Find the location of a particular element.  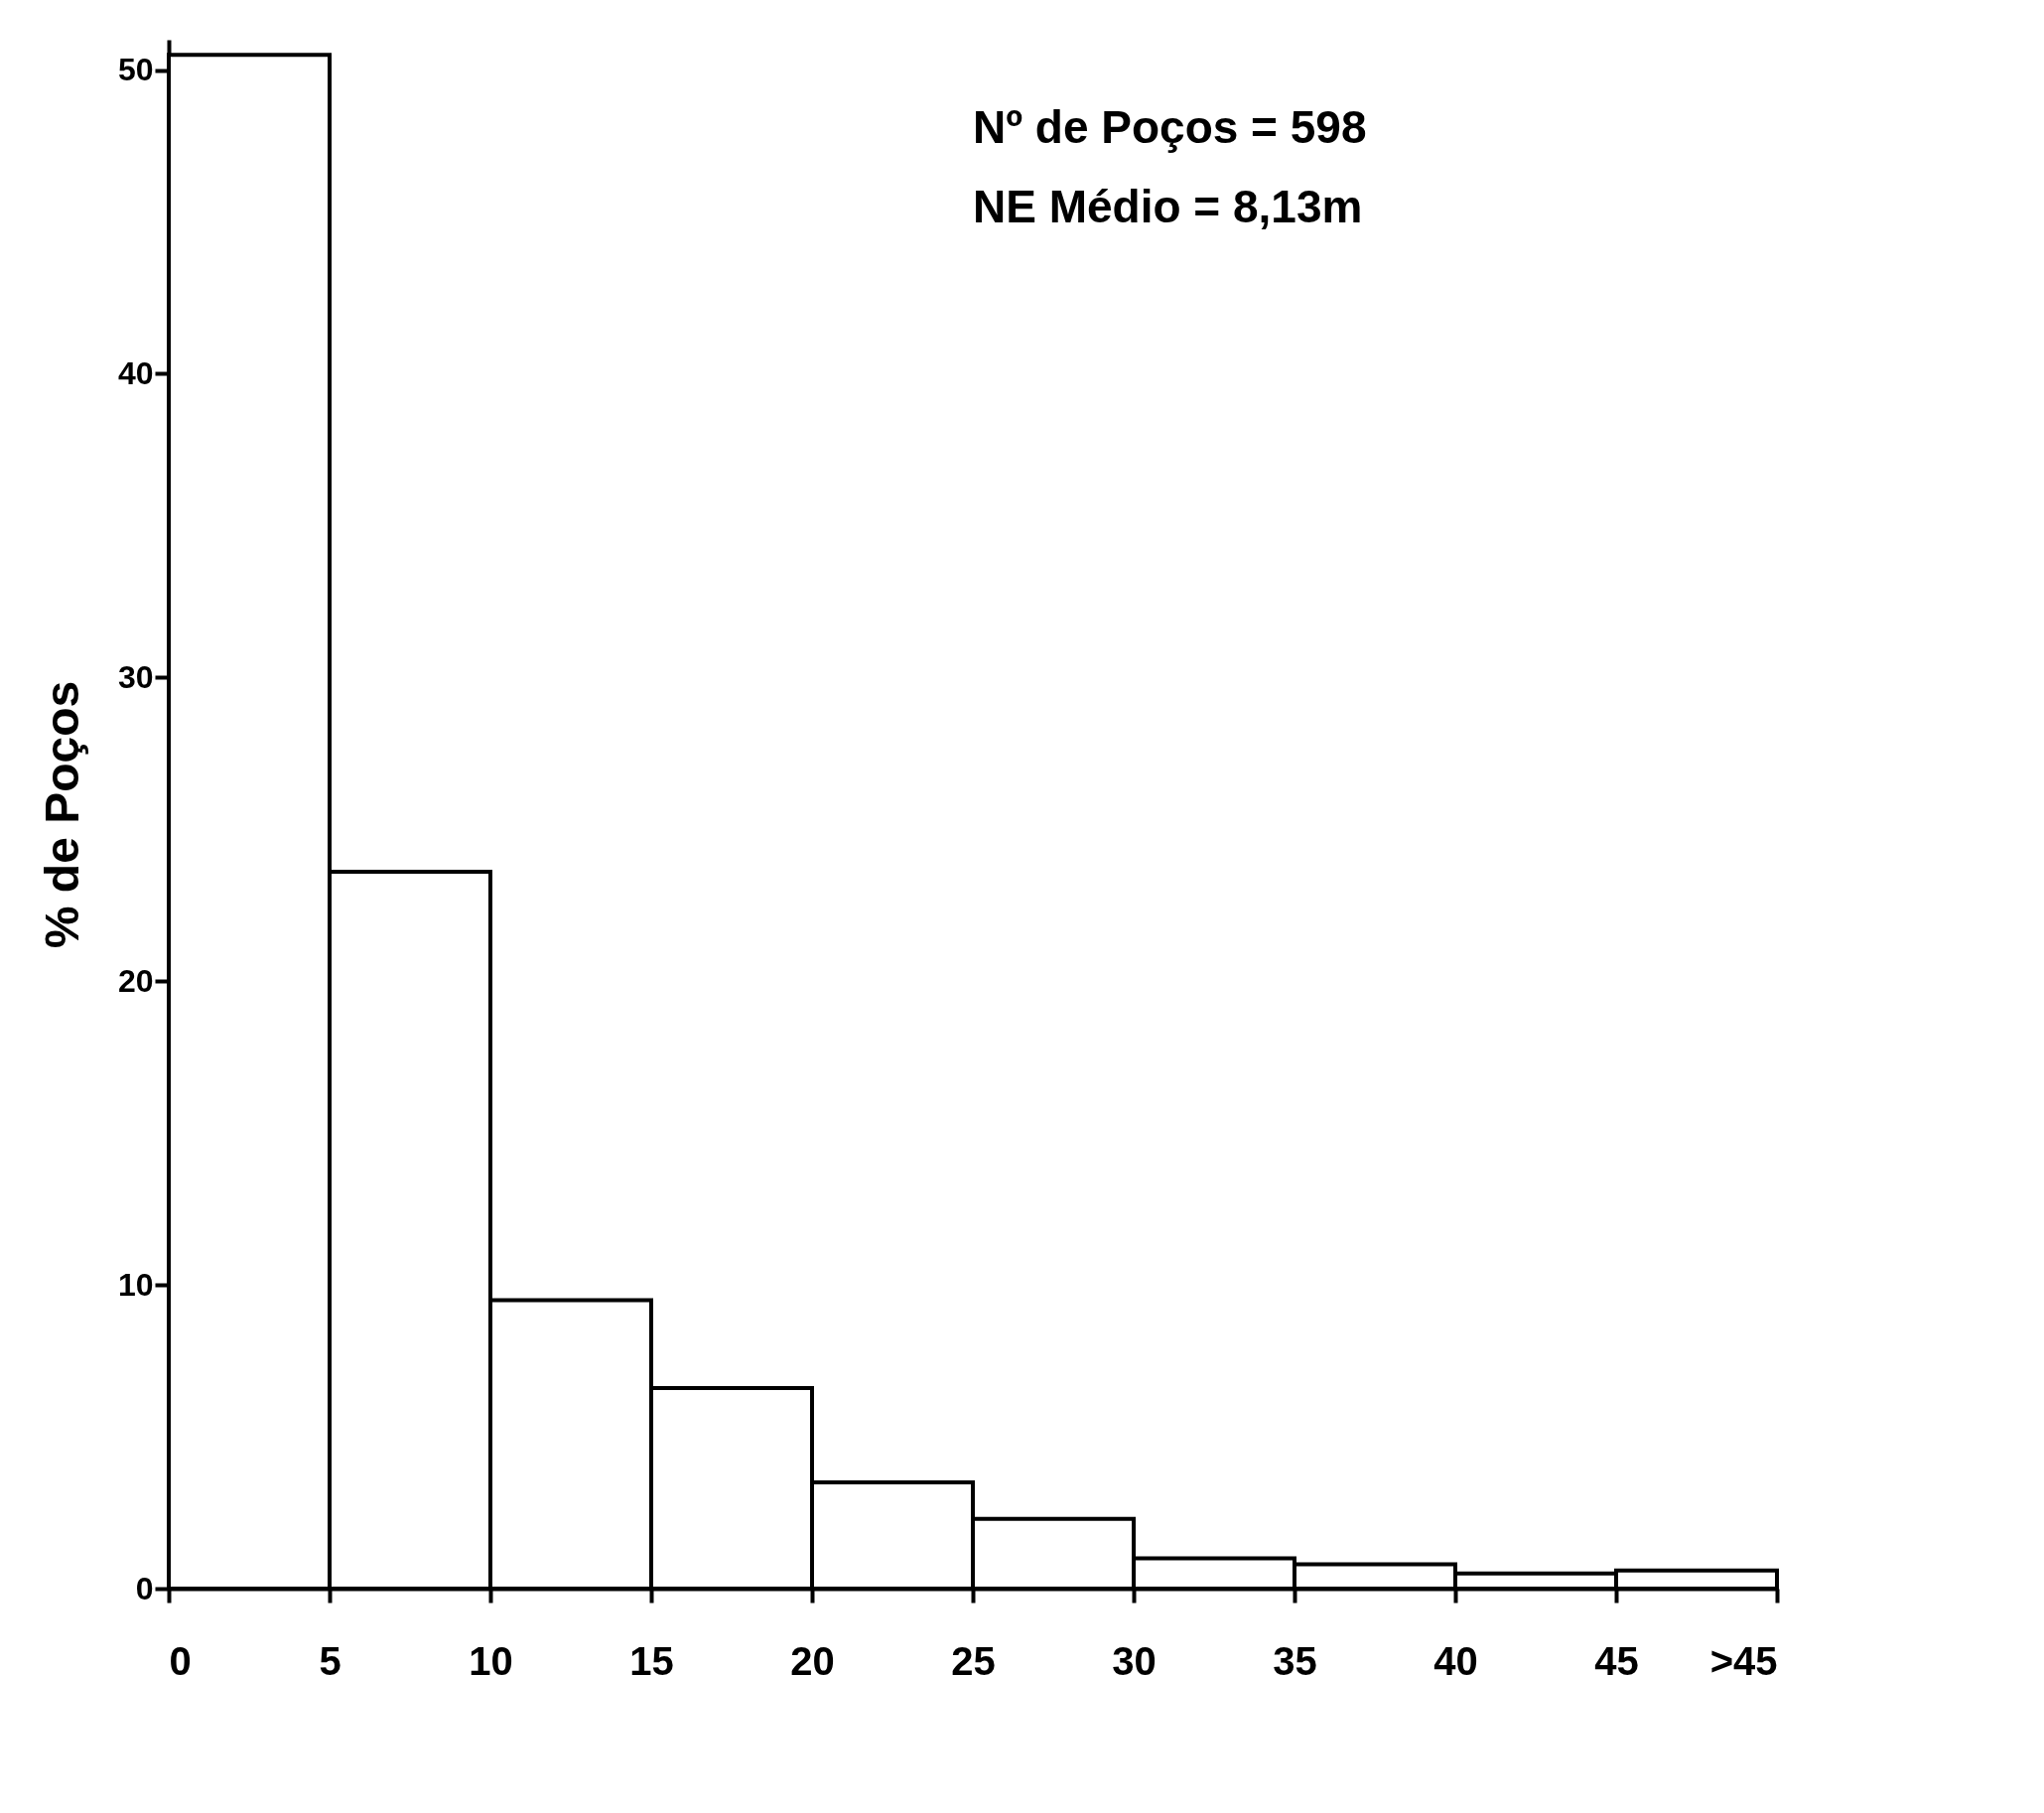

x-tick-label: >45 is located at coordinates (1744, 1660).